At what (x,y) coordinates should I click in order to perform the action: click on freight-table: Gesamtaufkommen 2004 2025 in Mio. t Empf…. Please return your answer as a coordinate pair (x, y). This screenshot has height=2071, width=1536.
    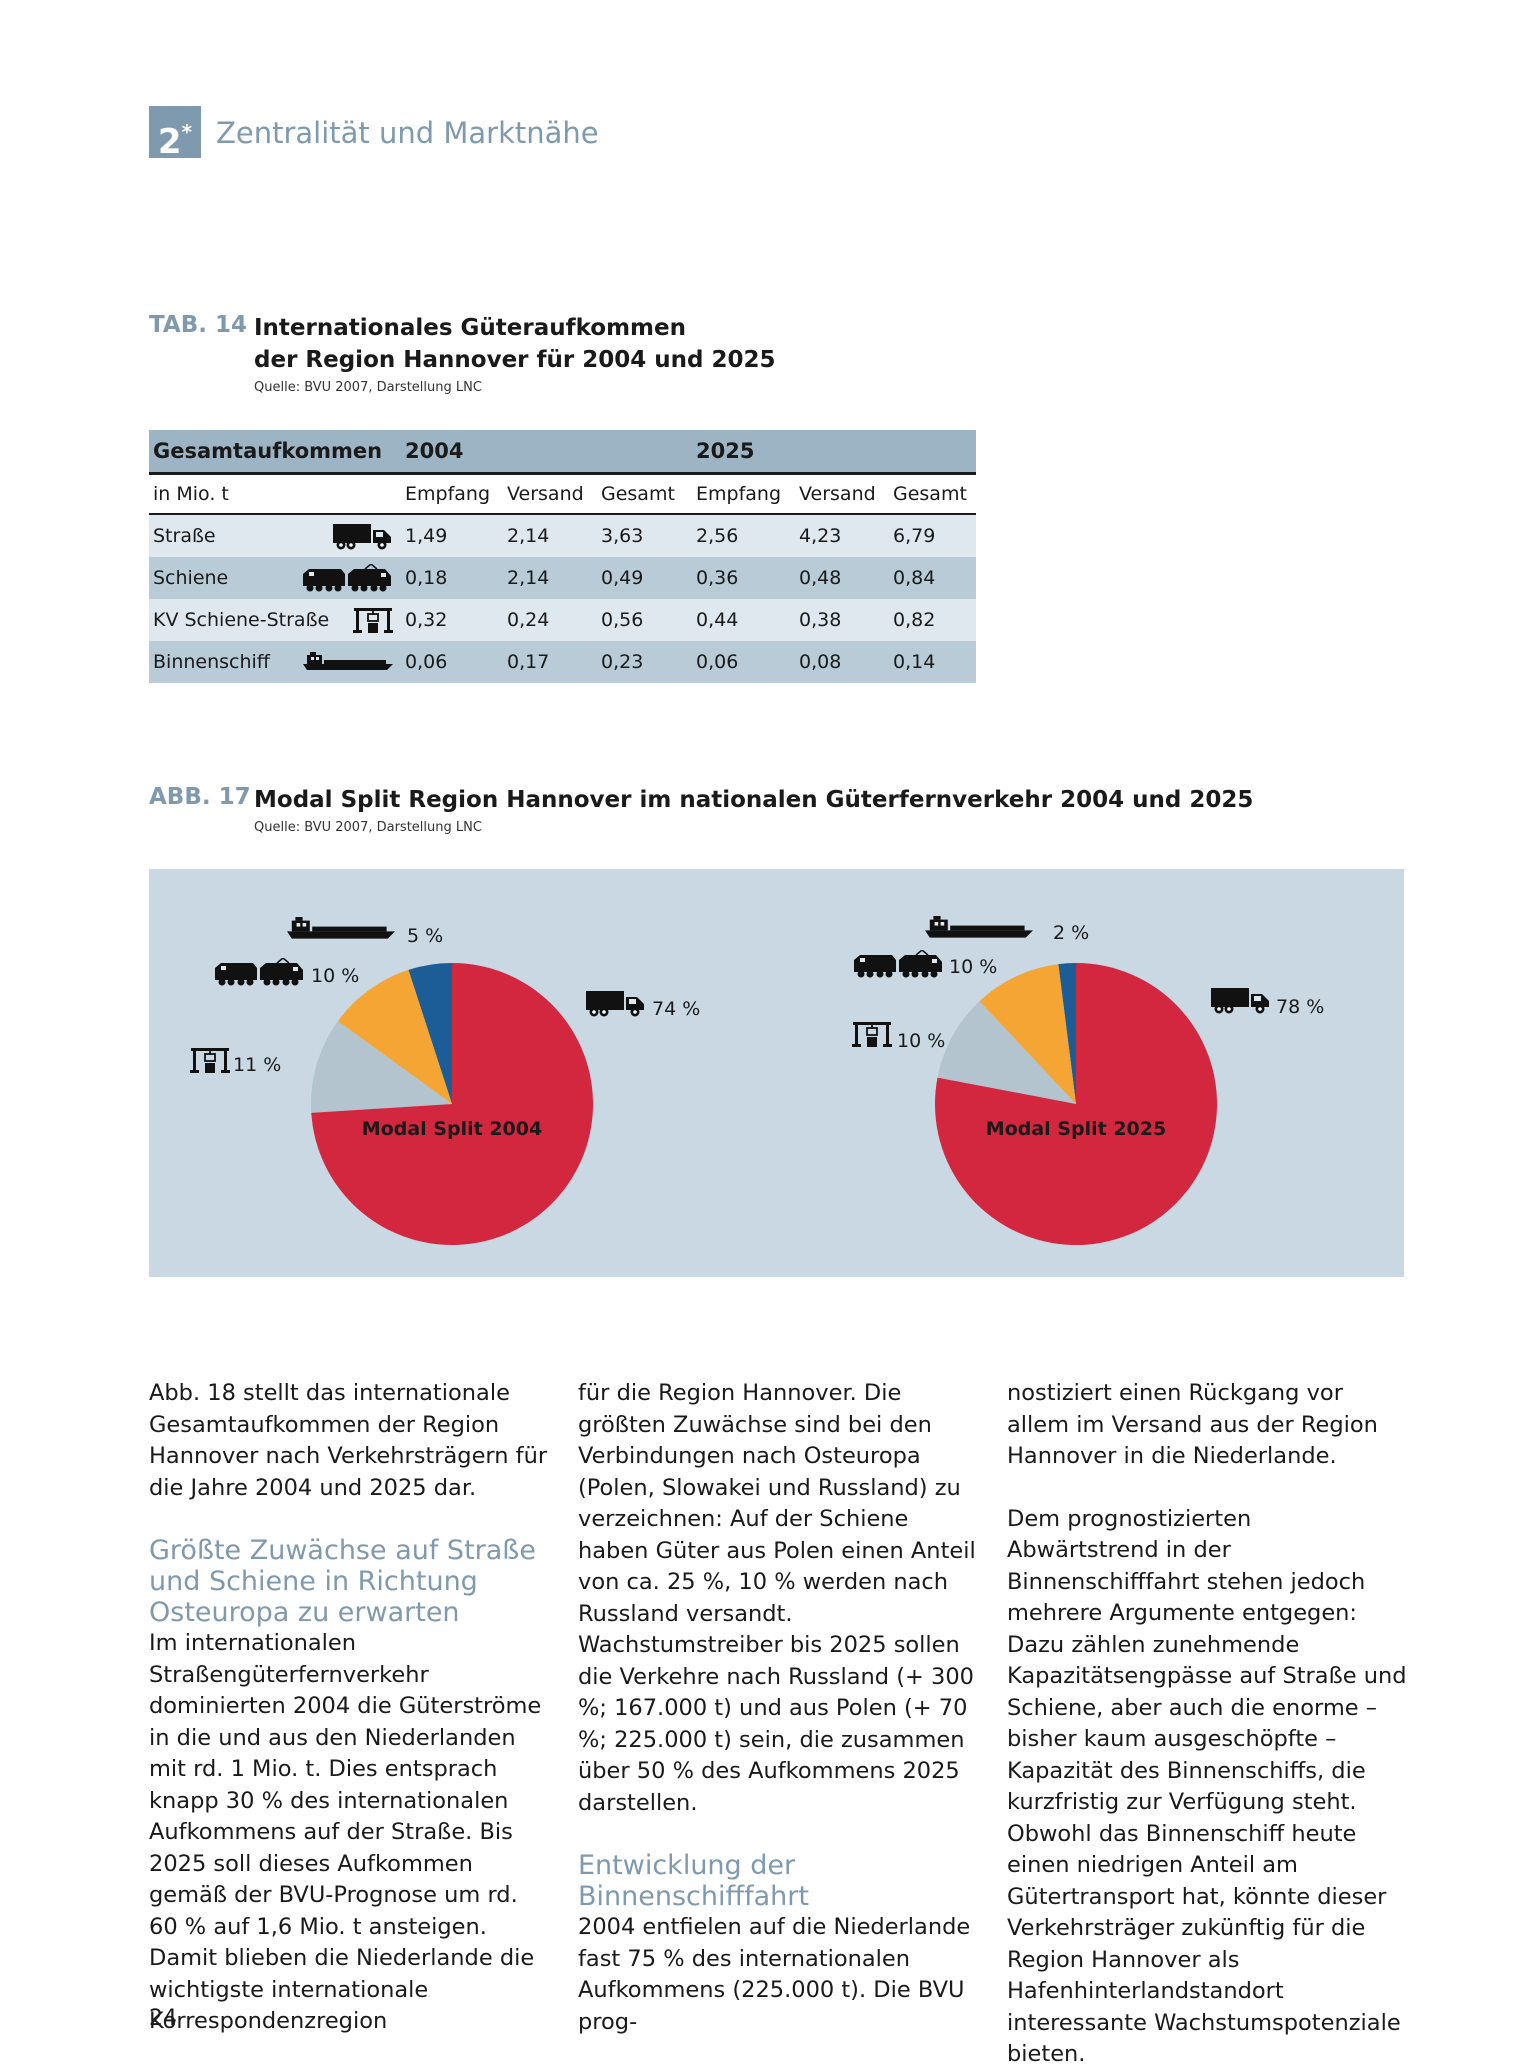
    Looking at the image, I should click on (562, 556).